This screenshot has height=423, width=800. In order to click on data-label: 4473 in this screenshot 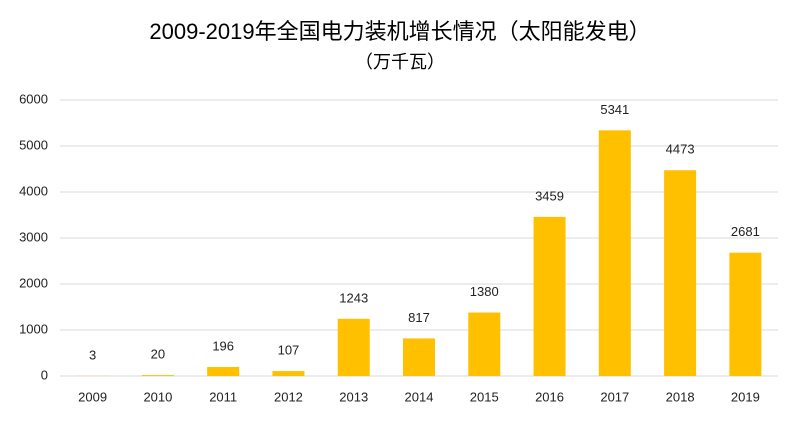, I will do `click(680, 149)`.